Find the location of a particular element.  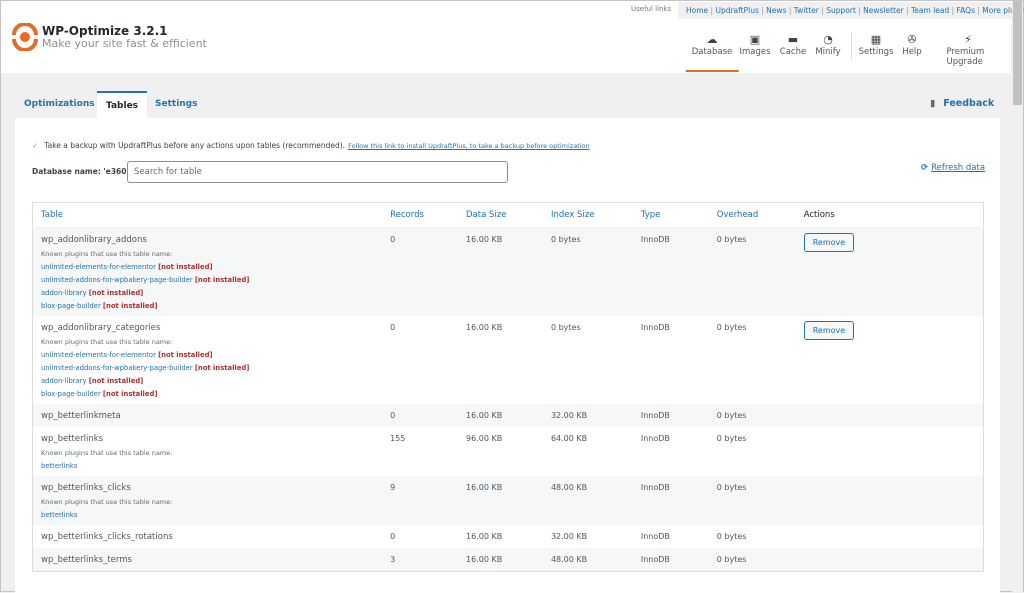

cloud-icon: ☁ is located at coordinates (712, 39).